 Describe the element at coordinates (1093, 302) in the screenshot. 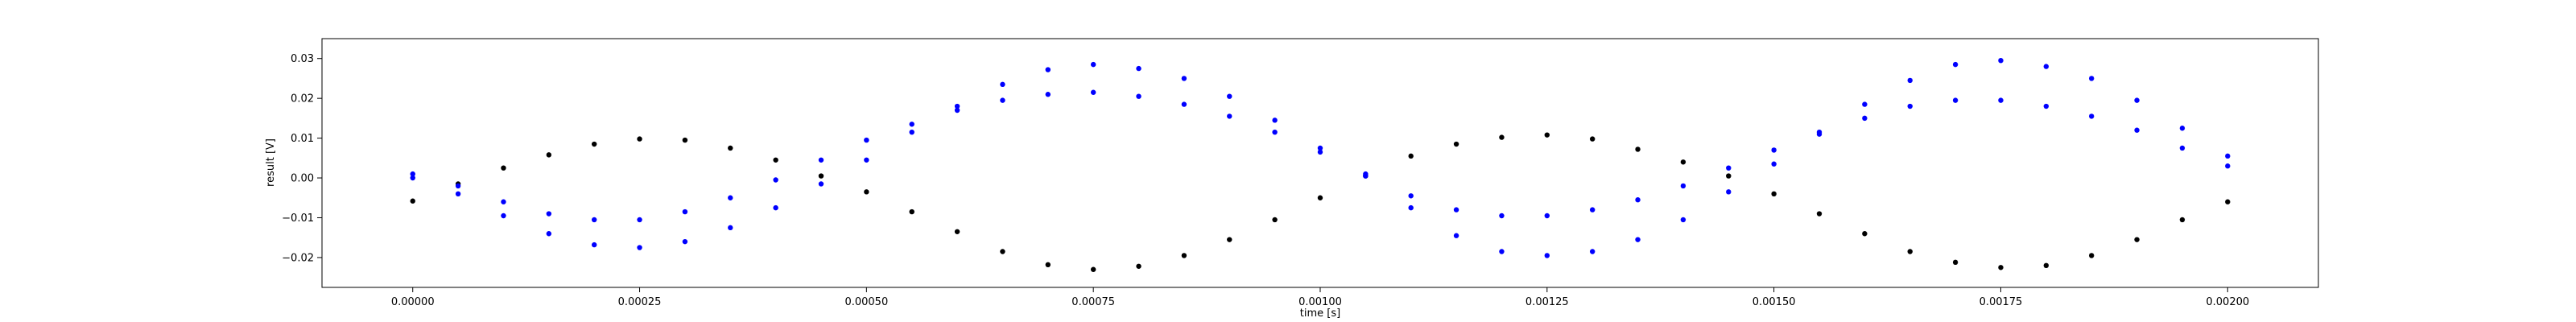

I see `x-tick-label: 0.00075` at that location.